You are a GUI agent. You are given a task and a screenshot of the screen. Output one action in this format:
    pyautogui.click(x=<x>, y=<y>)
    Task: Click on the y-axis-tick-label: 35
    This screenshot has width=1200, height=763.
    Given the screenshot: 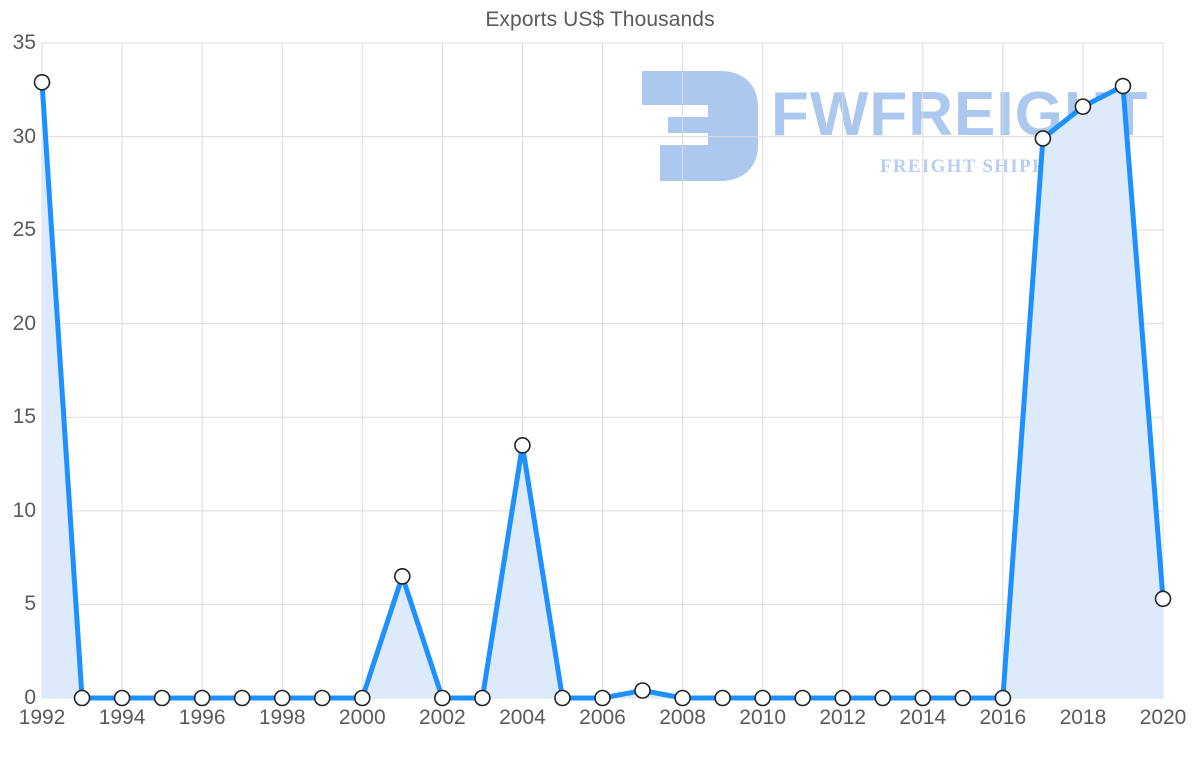 What is the action you would take?
    pyautogui.click(x=24, y=42)
    